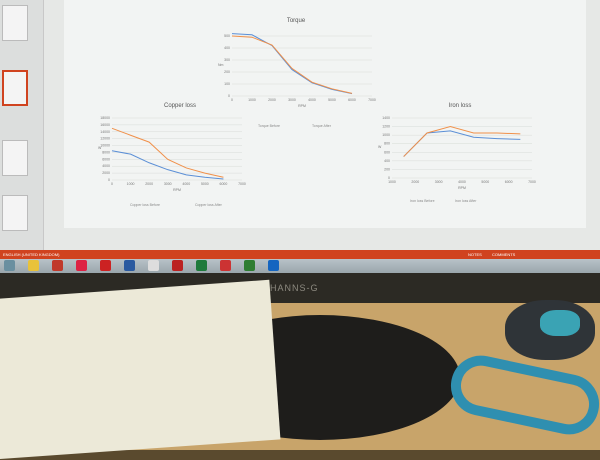  Describe the element at coordinates (460, 106) in the screenshot. I see `iron-chart-title: Iron loss` at that location.